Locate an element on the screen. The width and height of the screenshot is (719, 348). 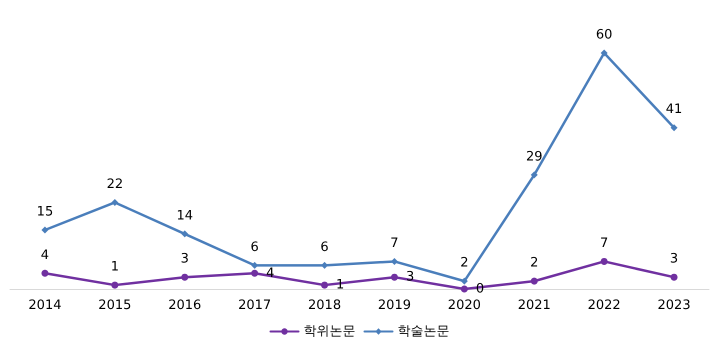
data-label: 15 is located at coordinates (45, 212).